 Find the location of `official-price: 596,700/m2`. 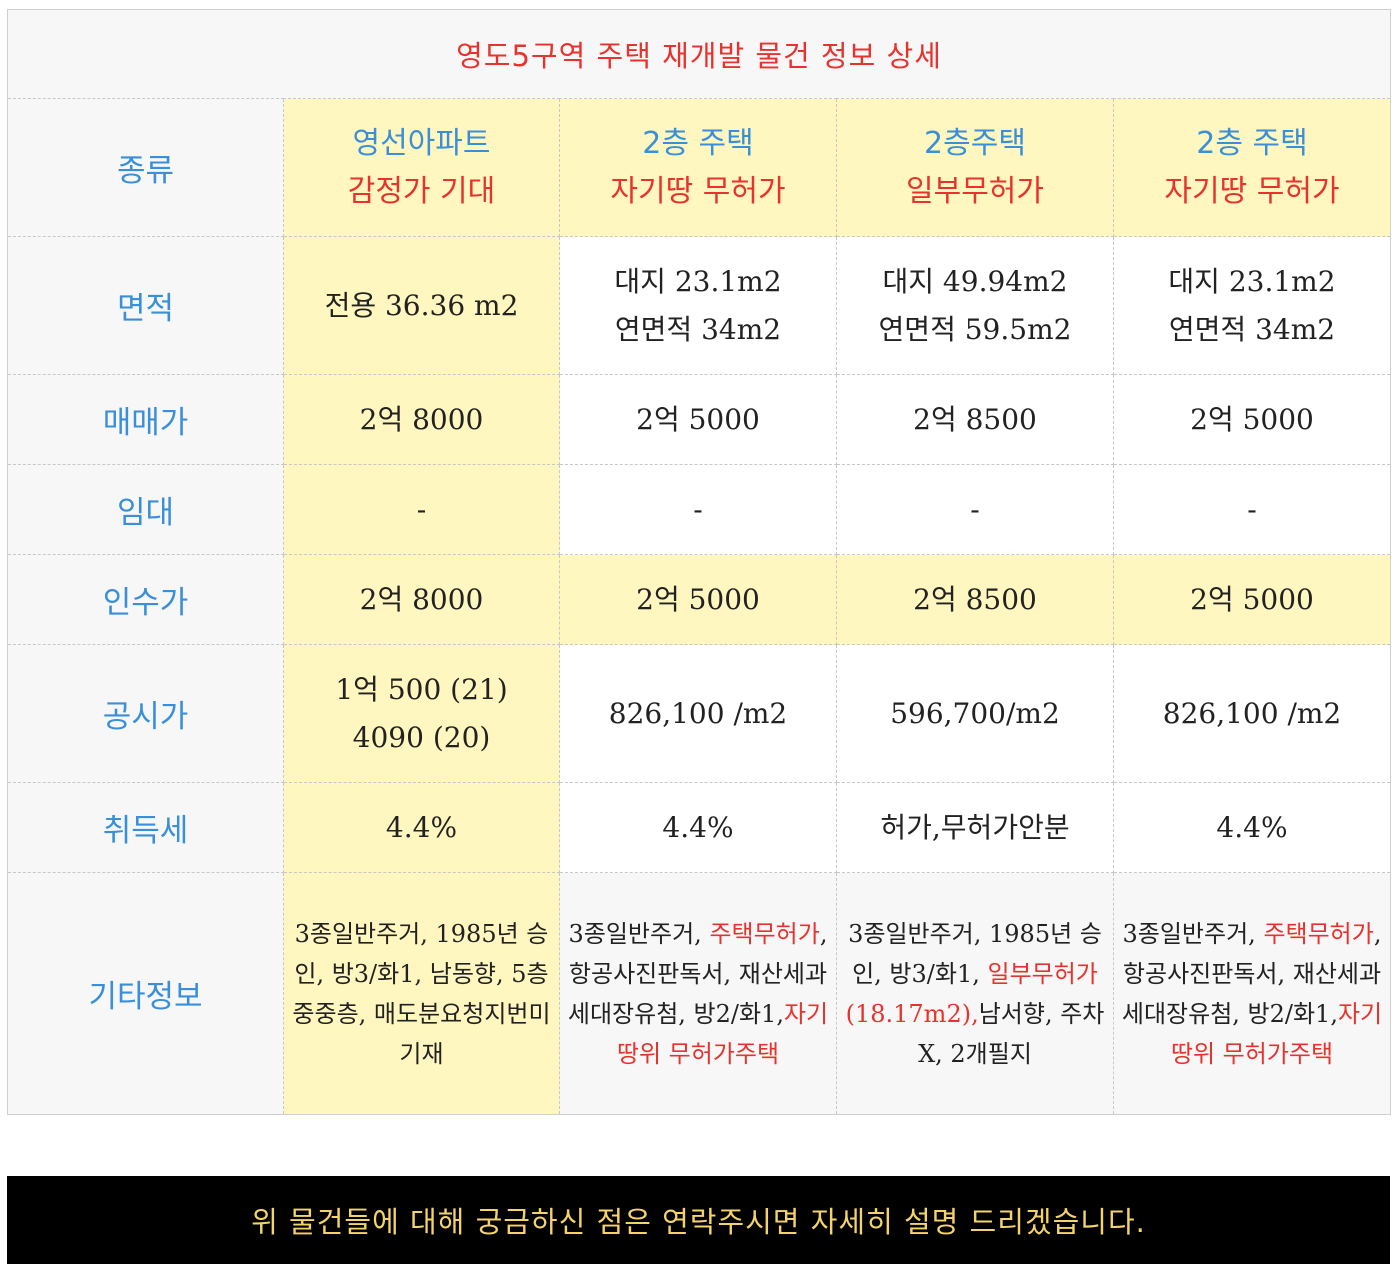

official-price: 596,700/m2 is located at coordinates (975, 713).